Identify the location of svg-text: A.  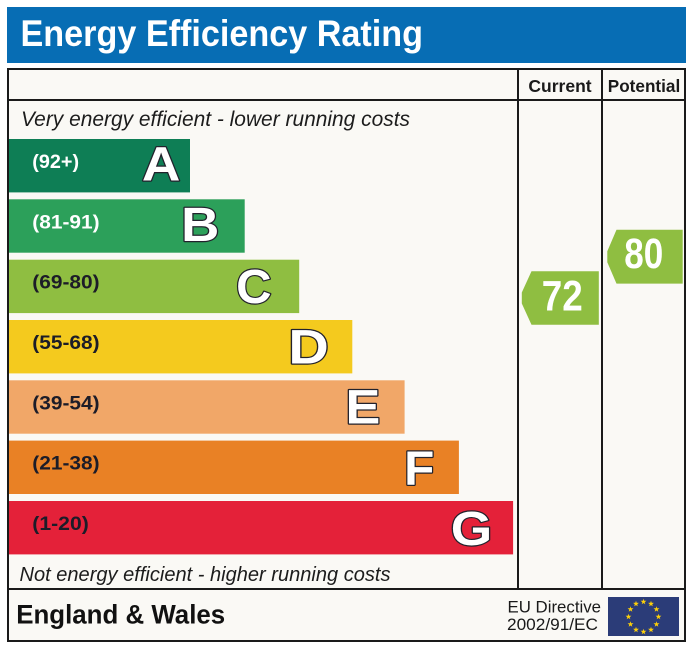
(161, 165).